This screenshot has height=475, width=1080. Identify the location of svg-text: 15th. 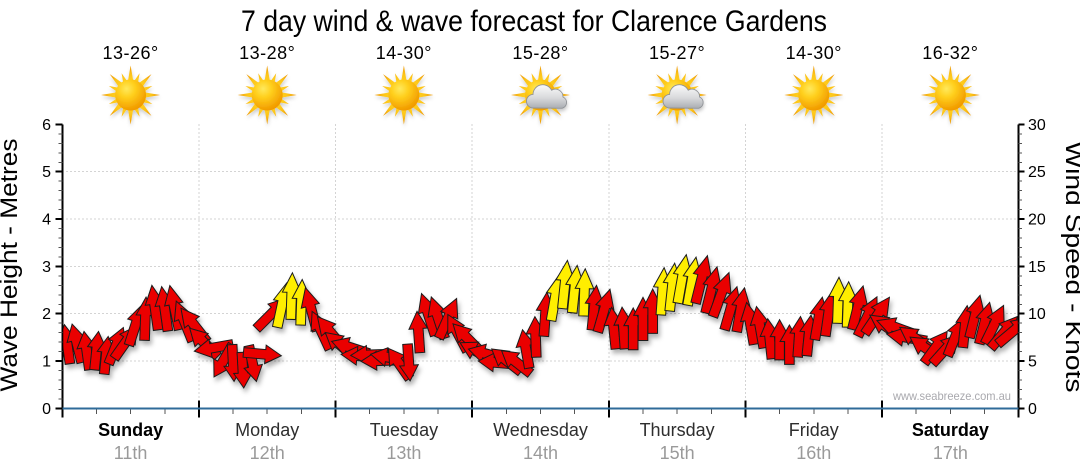
(677, 453).